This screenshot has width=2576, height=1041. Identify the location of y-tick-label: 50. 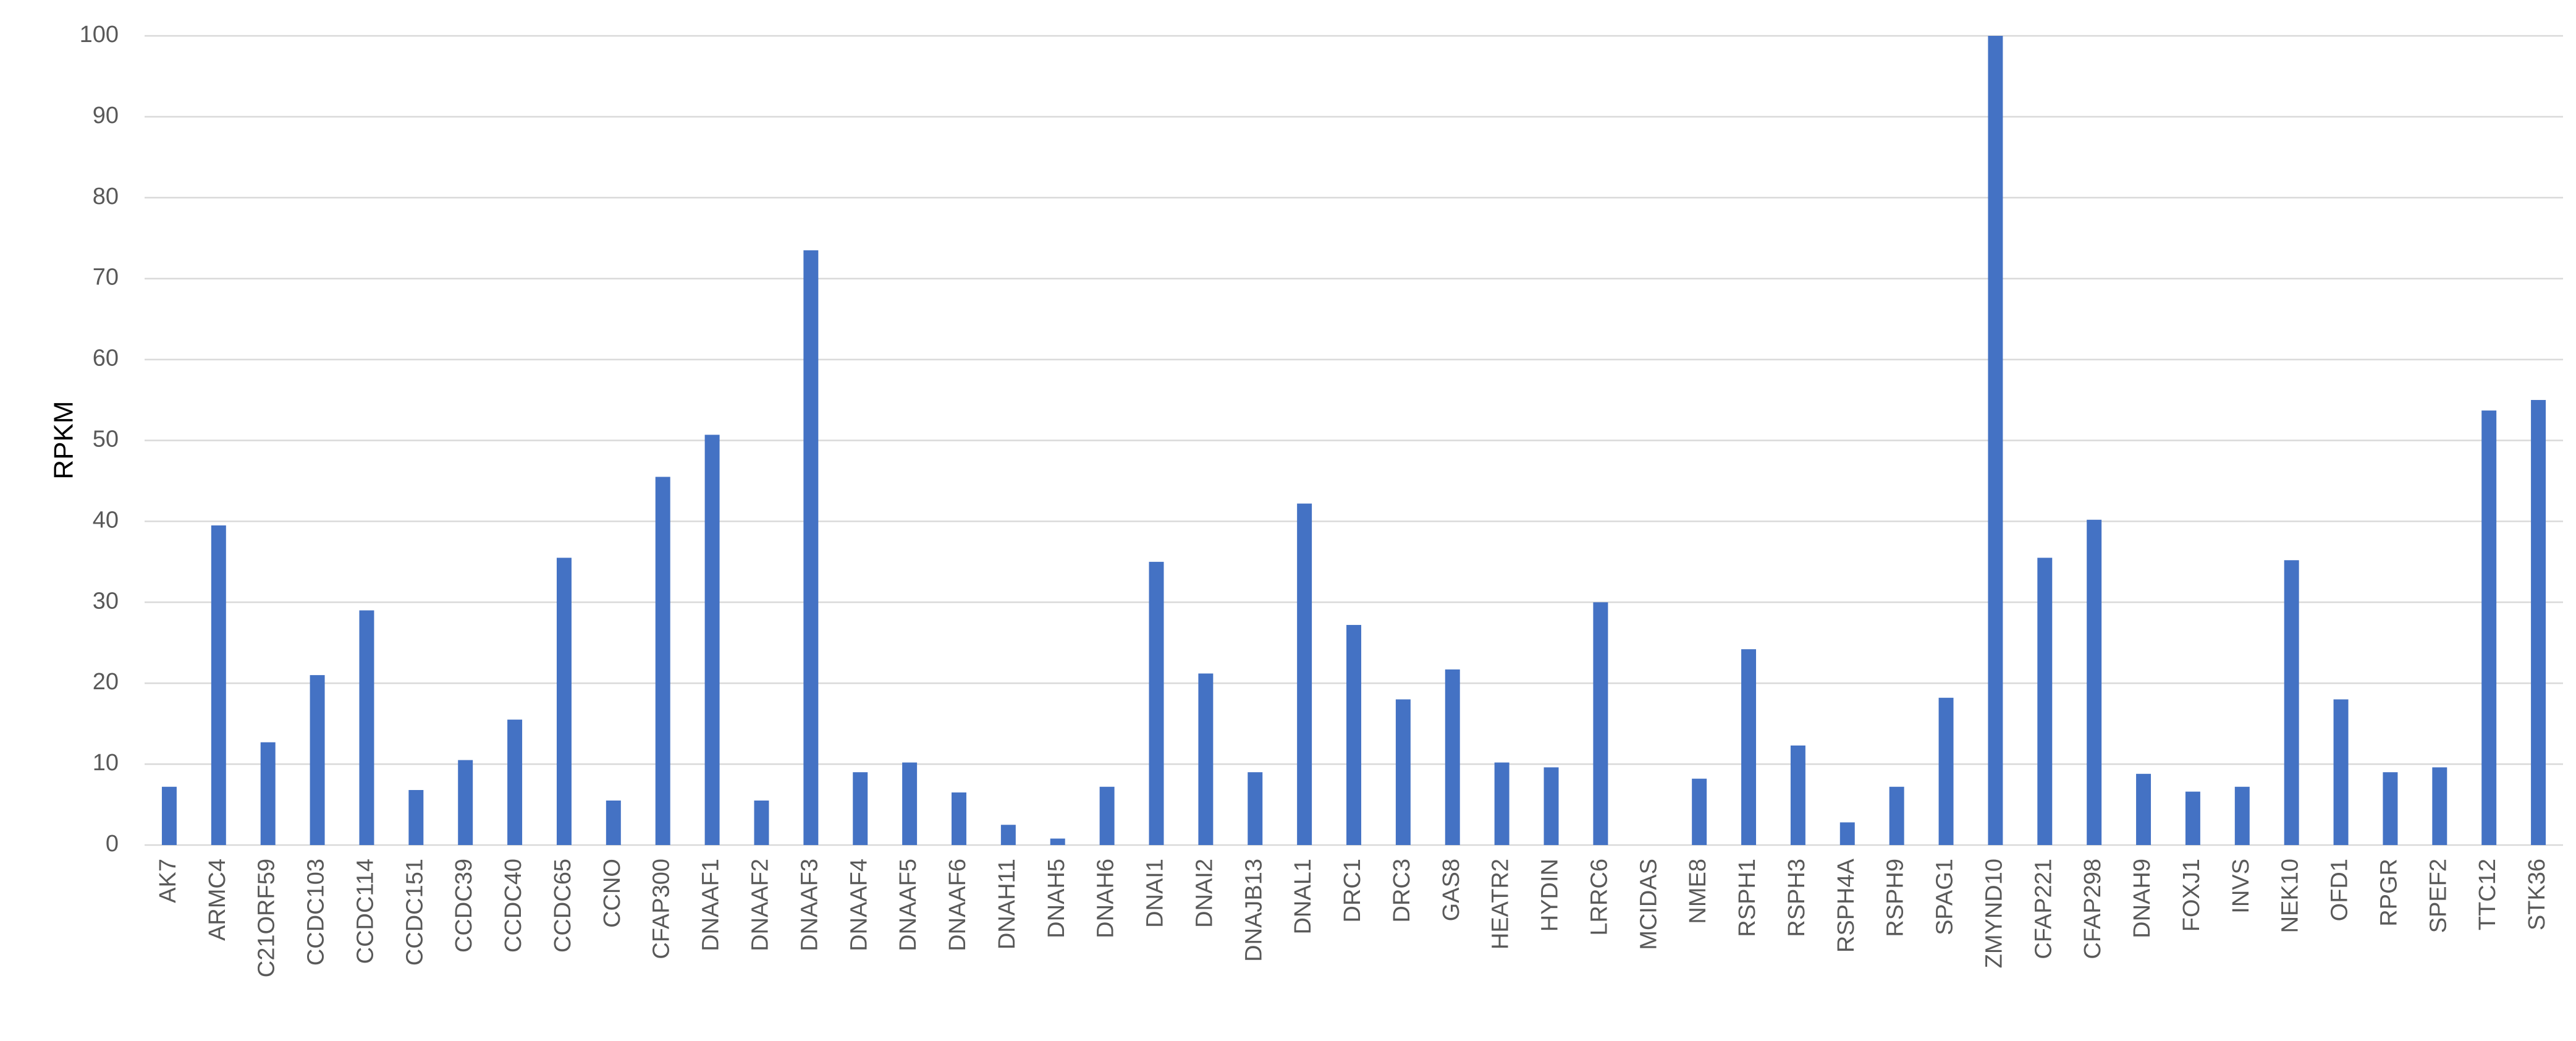
(106, 440).